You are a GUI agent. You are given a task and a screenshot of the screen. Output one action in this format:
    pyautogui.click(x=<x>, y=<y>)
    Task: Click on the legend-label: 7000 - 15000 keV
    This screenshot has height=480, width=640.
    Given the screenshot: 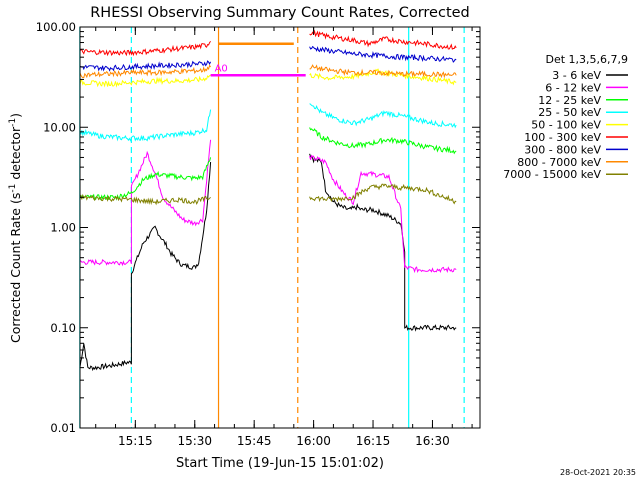 What is the action you would take?
    pyautogui.click(x=552, y=174)
    